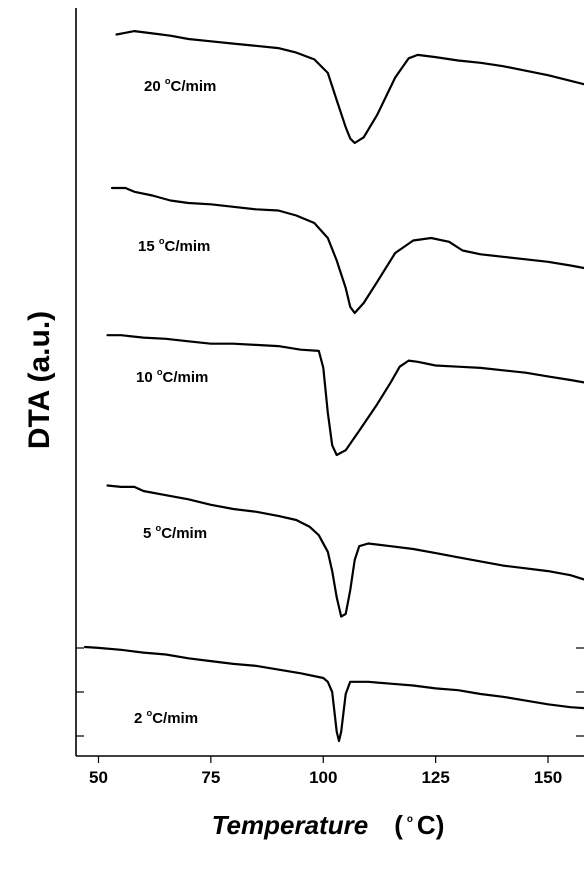 The image size is (584, 870). I want to click on x-axis-unit-close: C), so click(430, 825).